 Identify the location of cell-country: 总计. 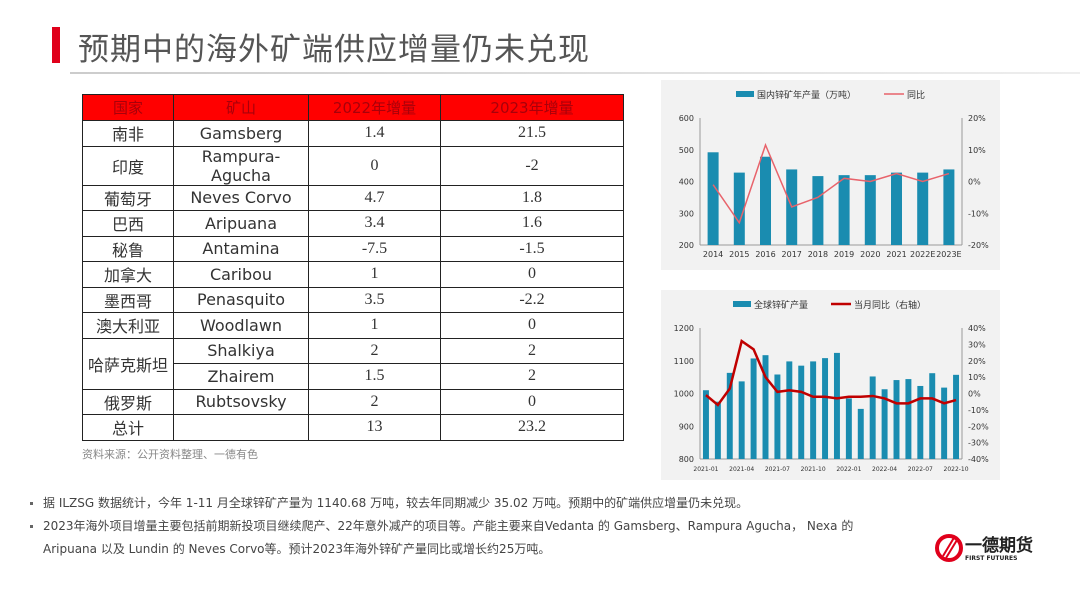
(128, 427).